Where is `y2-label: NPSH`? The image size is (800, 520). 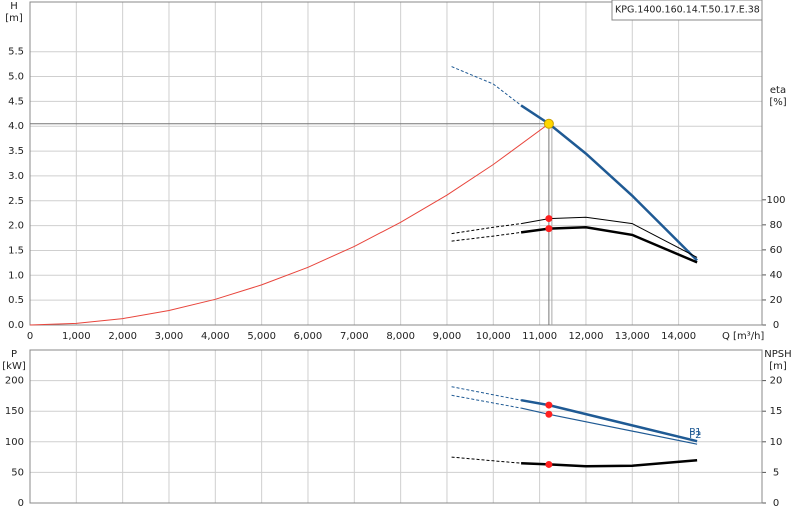 y2-label: NPSH is located at coordinates (777, 354).